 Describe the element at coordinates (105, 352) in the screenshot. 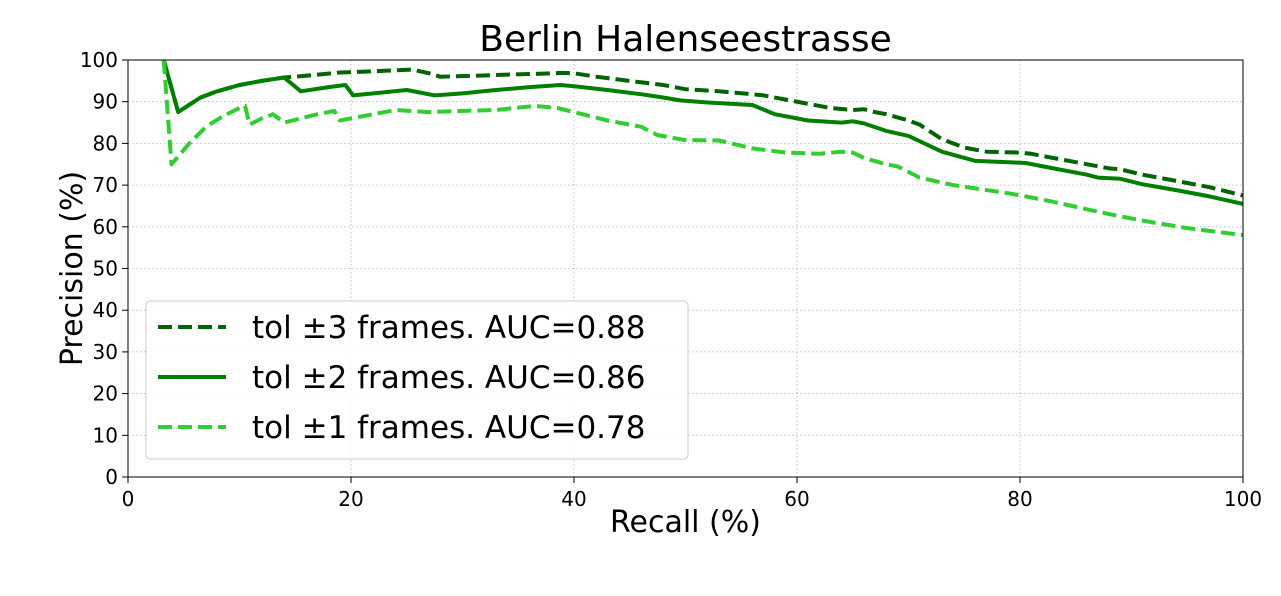

I see `y-tick-label: 30` at that location.